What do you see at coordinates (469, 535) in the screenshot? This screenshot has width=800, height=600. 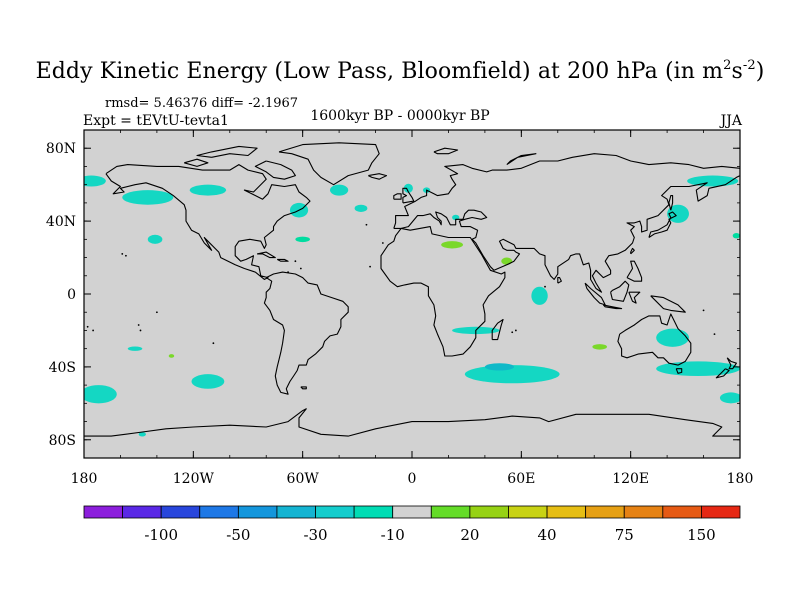 I see `colorbar-label: 20` at bounding box center [469, 535].